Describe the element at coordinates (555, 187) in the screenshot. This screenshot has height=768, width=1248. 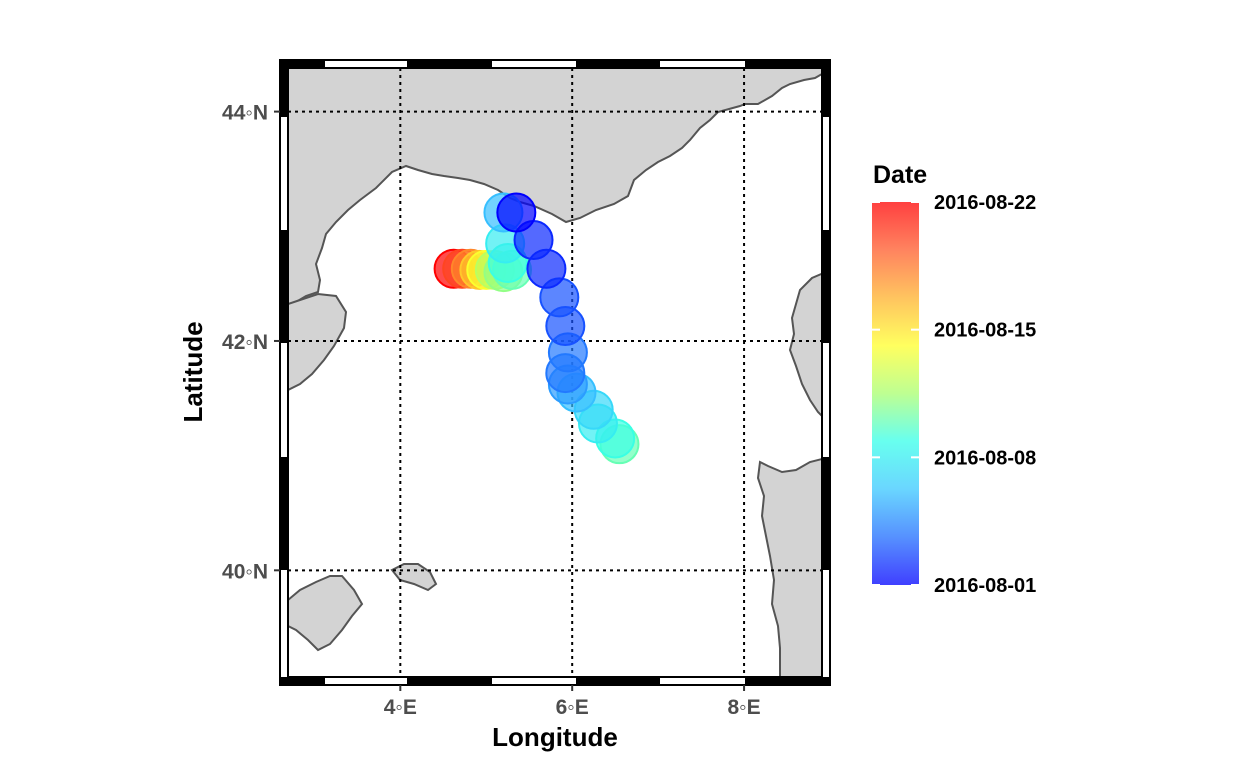
I see `land-france-italy` at that location.